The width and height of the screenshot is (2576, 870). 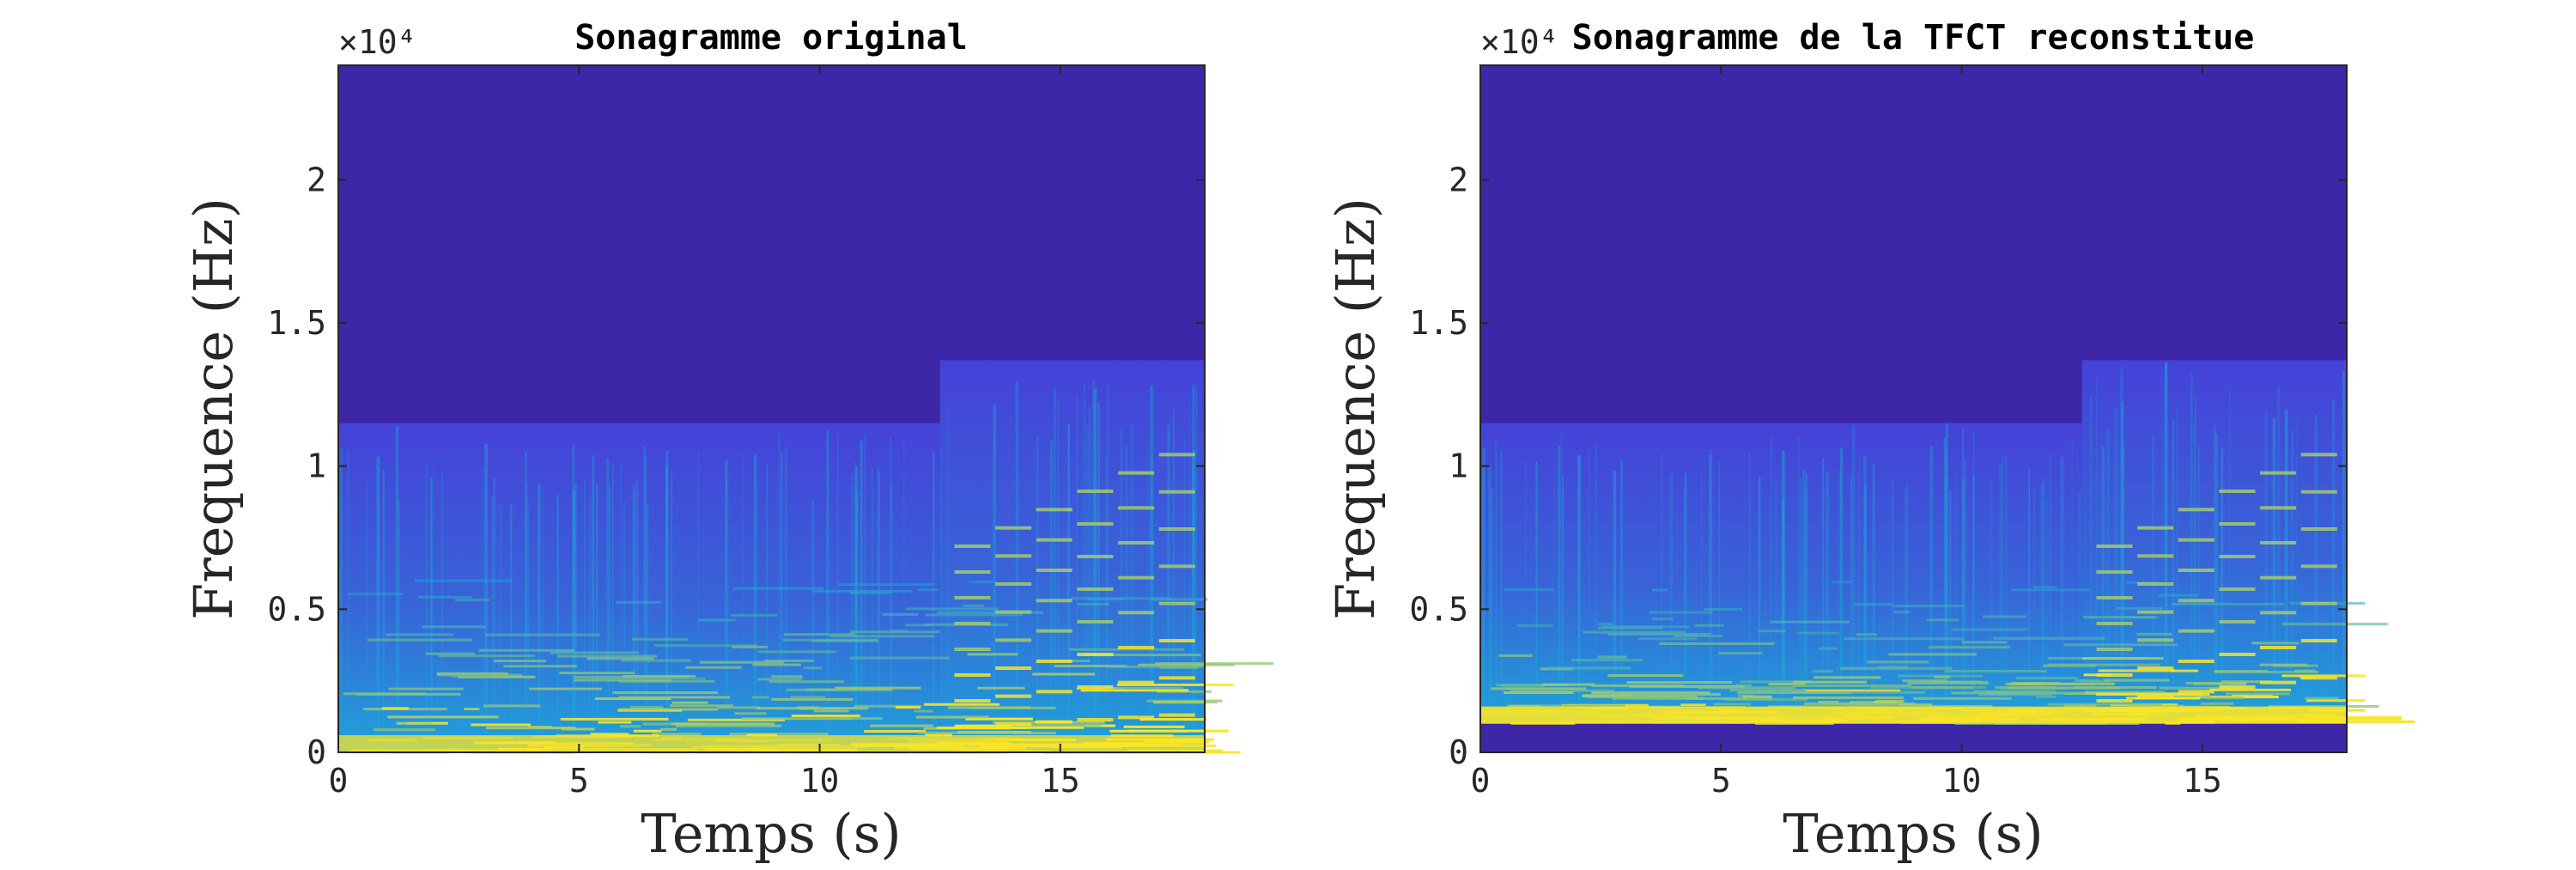 I want to click on y-tick-label: 0.5, so click(x=1438, y=609).